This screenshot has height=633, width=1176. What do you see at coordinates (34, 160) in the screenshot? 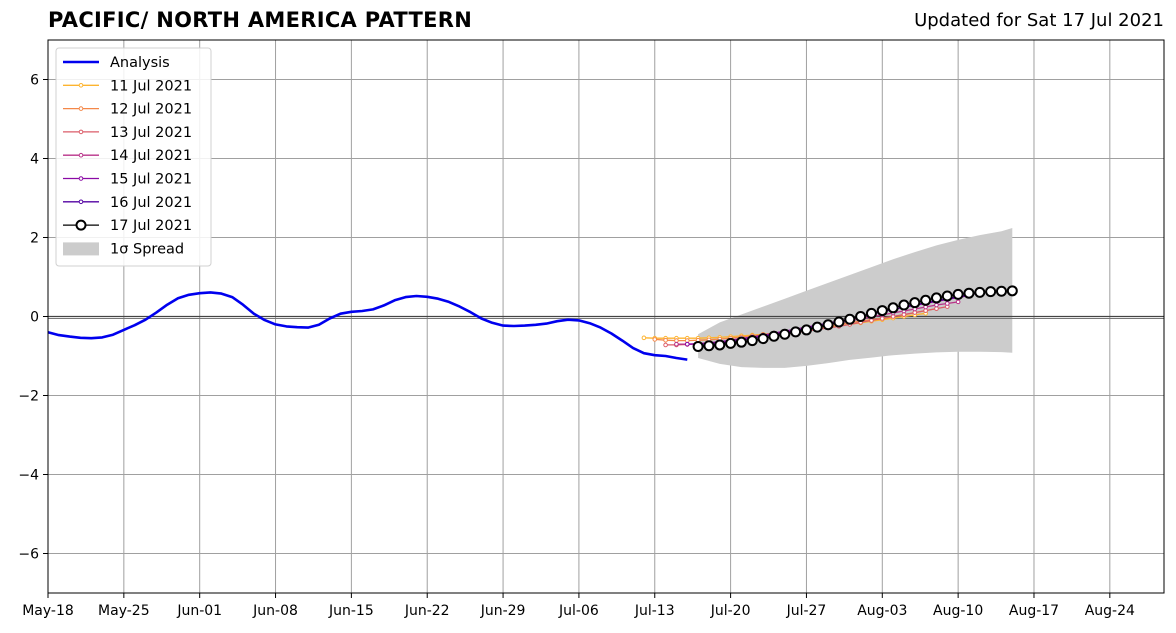
I see `y-tick-label: 4` at bounding box center [34, 160].